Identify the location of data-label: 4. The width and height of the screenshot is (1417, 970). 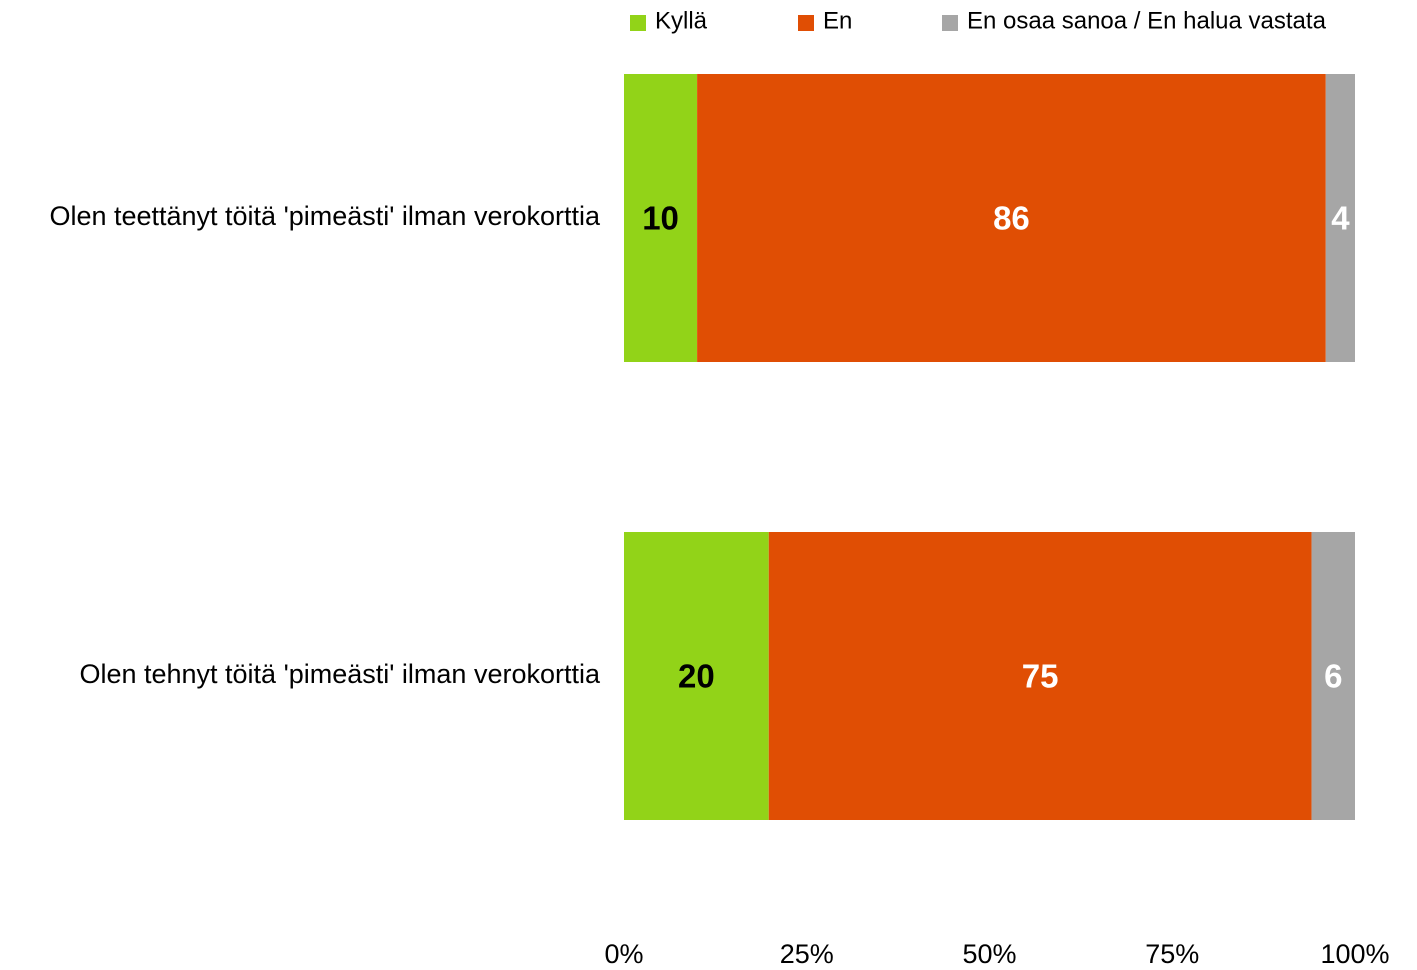
(1340, 218).